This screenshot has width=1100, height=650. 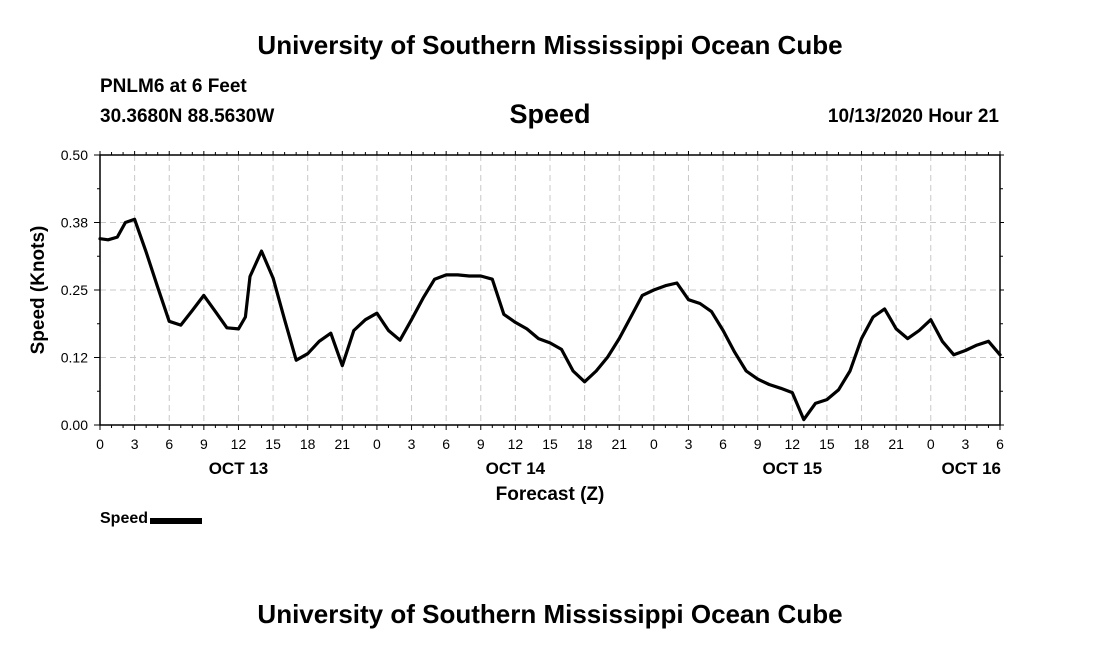 I want to click on x-day-label: OCT 13, so click(x=239, y=468).